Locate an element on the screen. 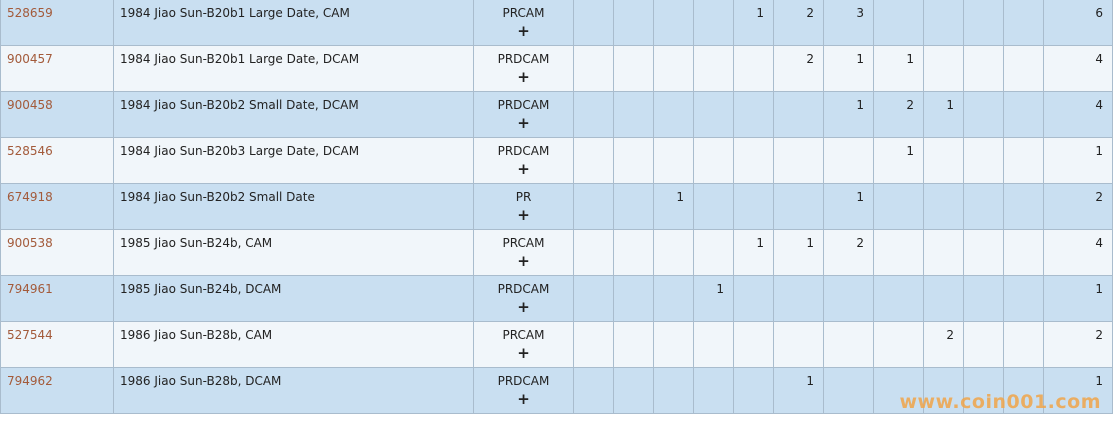 The width and height of the screenshot is (1113, 427). description-cell: 1984 Jiao Sun-B20b1 Large Date, CAM is located at coordinates (293, 23).